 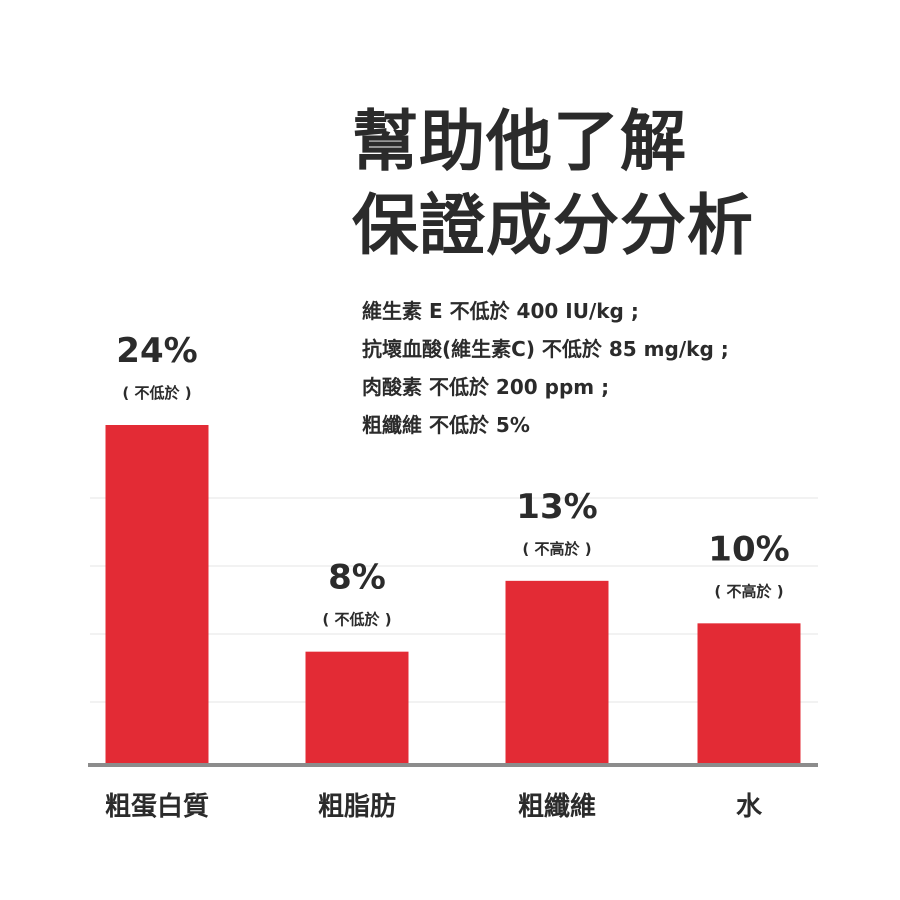 What do you see at coordinates (357, 807) in the screenshot?
I see `category-label: 粗脂肪` at bounding box center [357, 807].